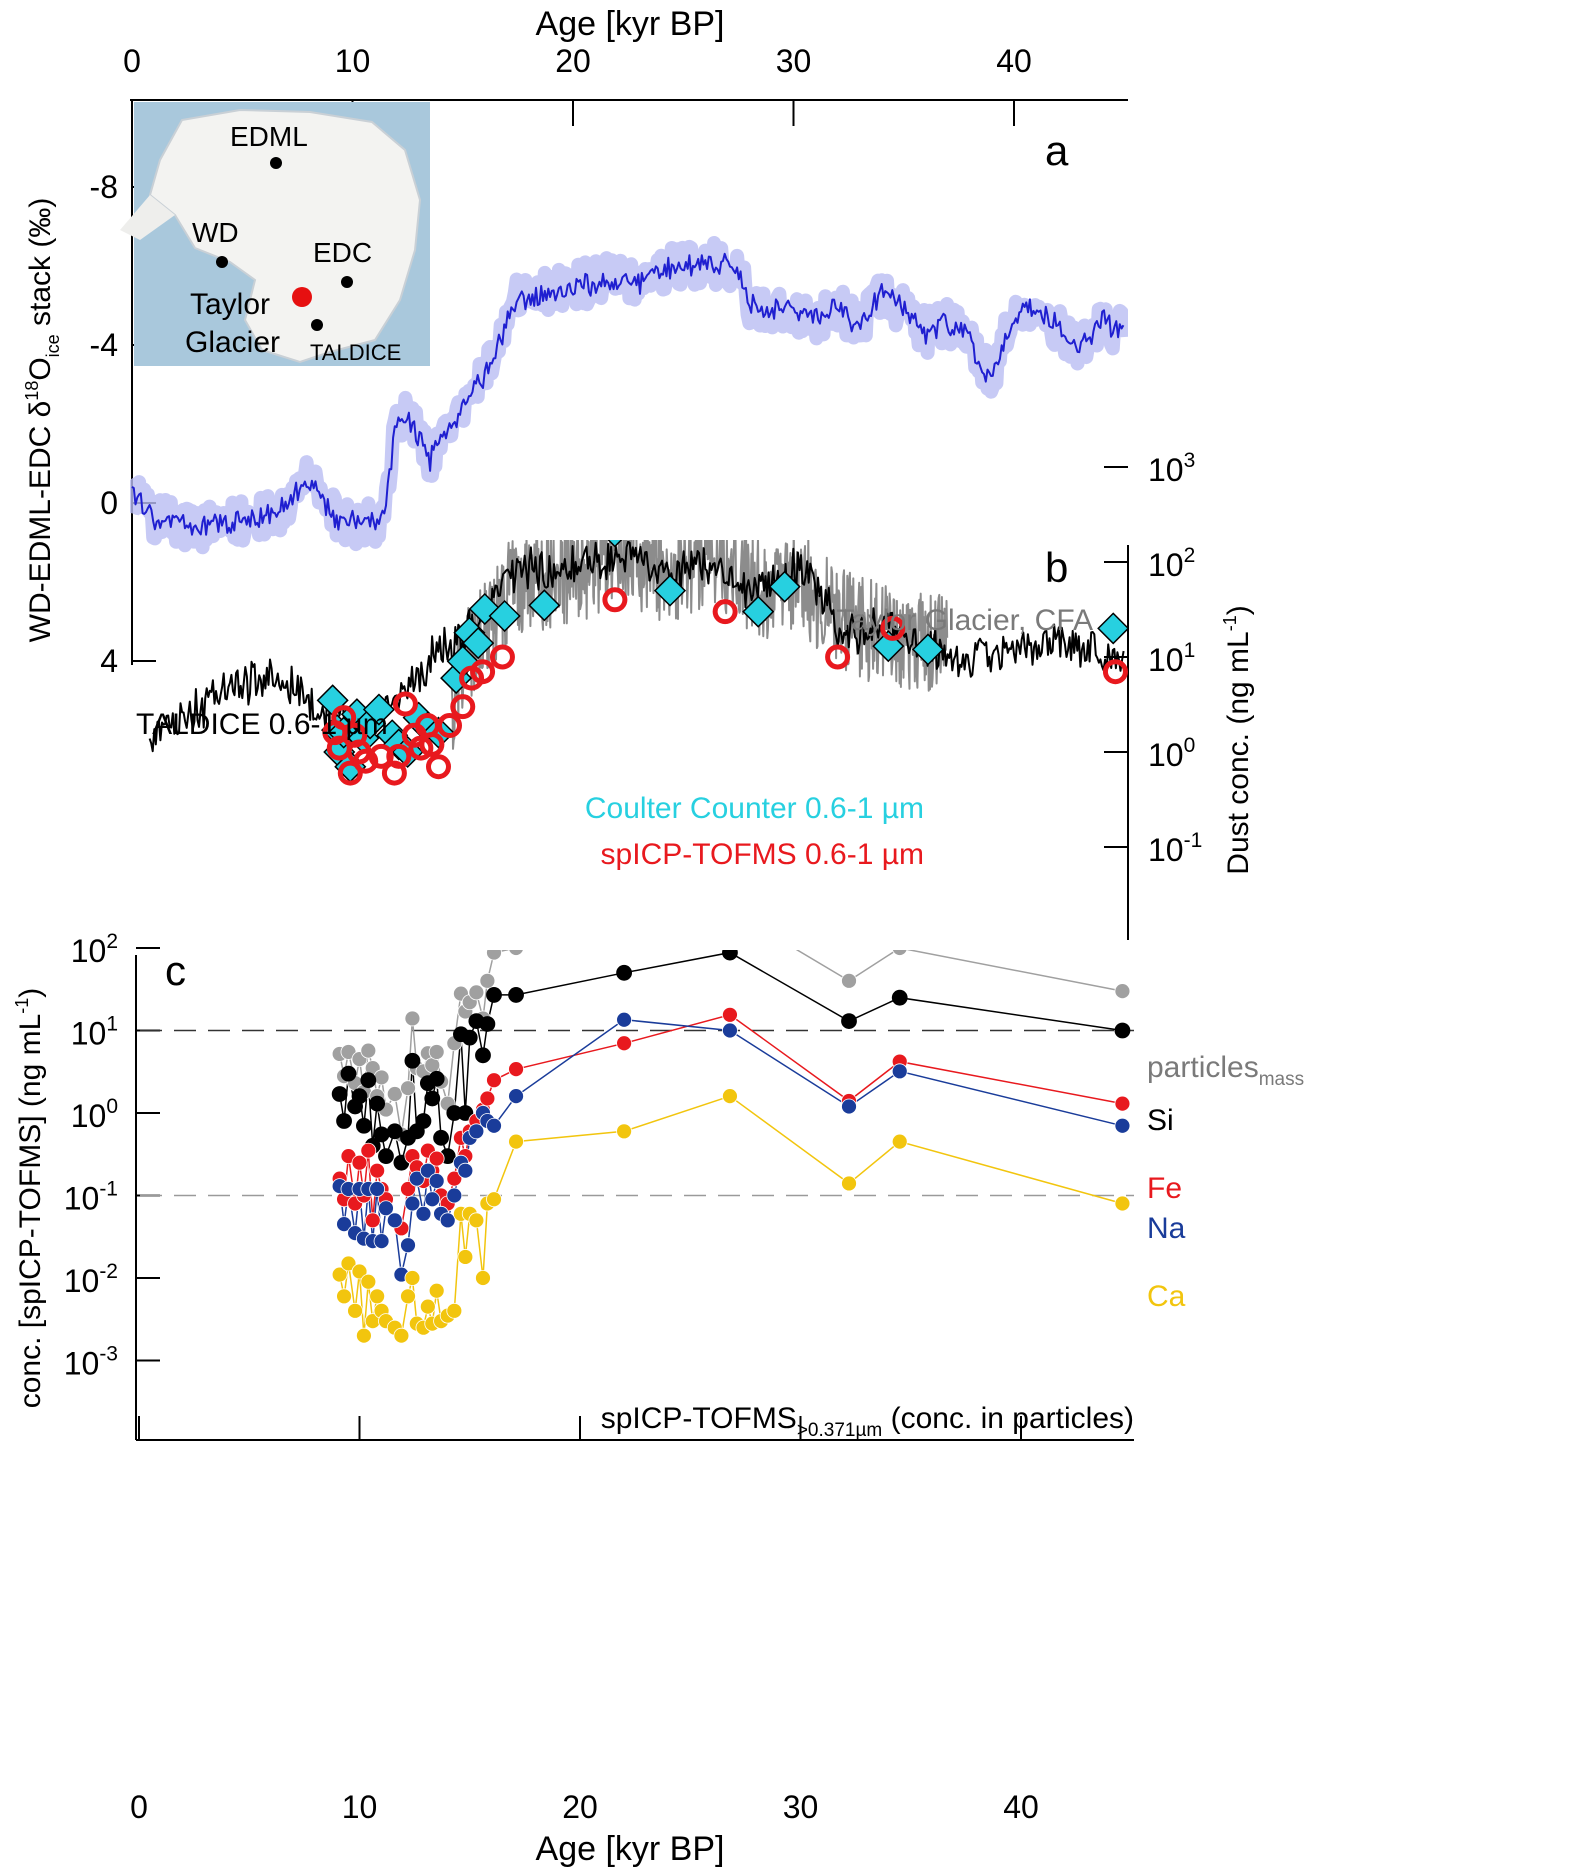 The width and height of the screenshot is (1583, 1869). What do you see at coordinates (801, 1807) in the screenshot?
I see `c-x-tick-label-30: 30` at bounding box center [801, 1807].